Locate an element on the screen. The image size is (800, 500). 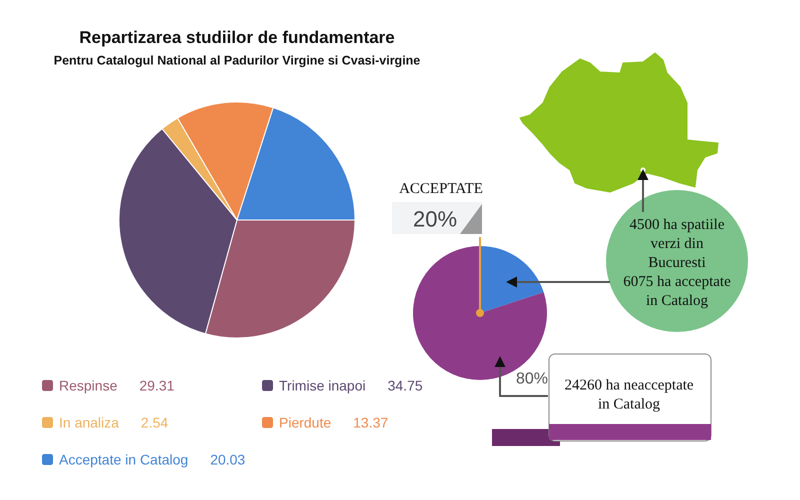
legend-label: Trimise inapoi is located at coordinates (322, 386).